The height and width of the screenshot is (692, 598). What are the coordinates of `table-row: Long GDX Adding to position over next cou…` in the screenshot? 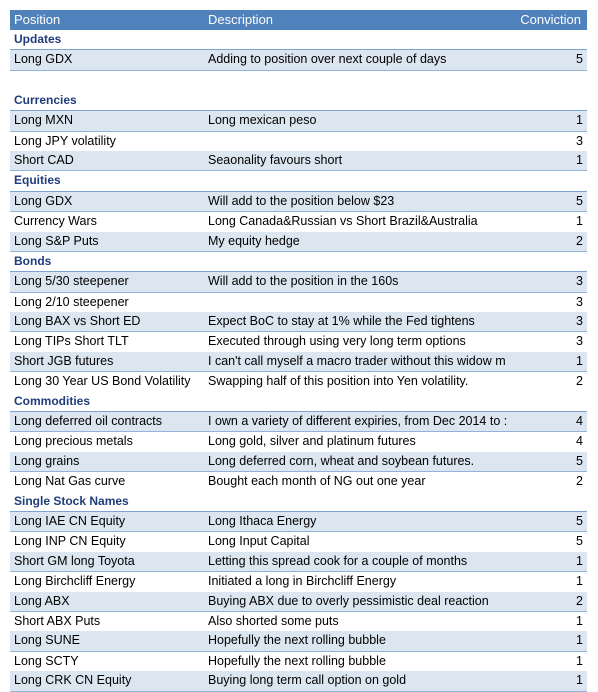 It's located at (298, 60).